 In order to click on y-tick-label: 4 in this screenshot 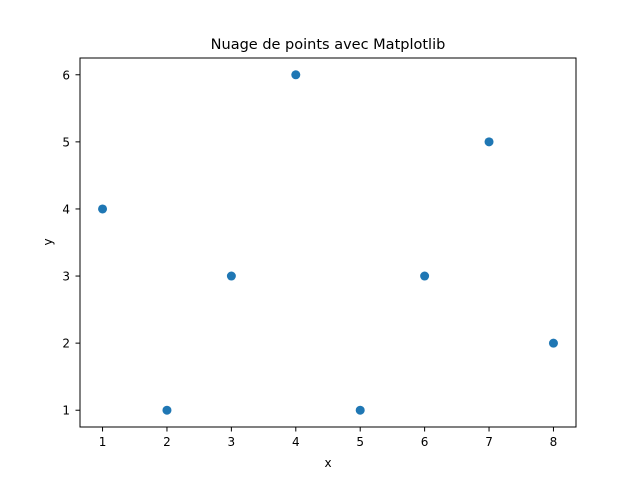, I will do `click(66, 209)`.